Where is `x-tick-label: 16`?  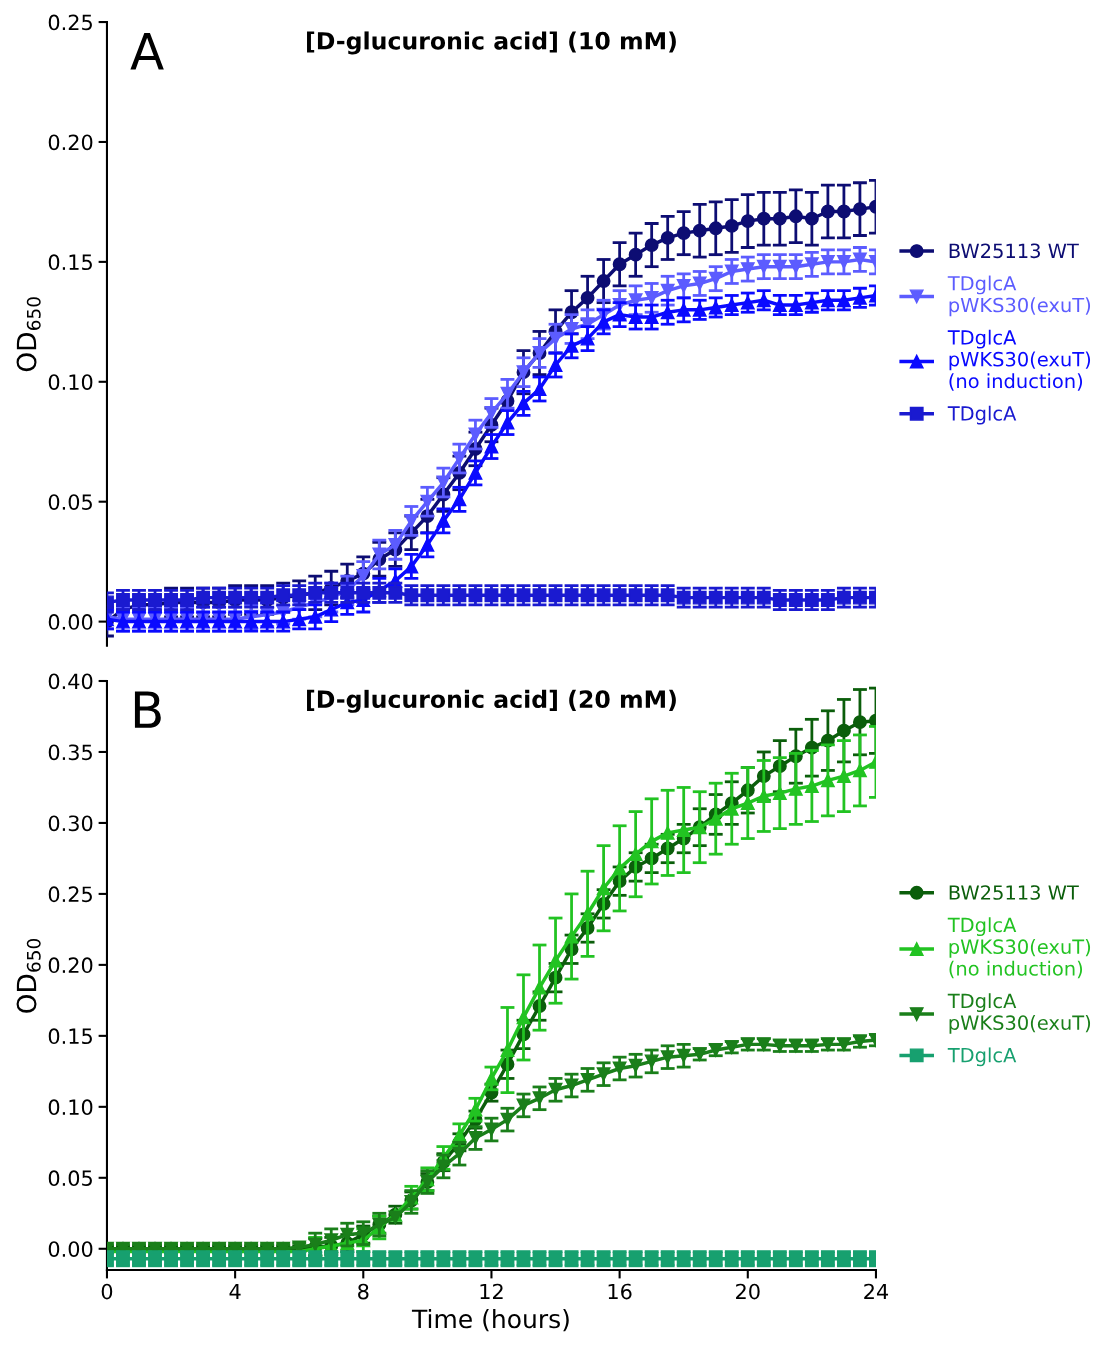 x-tick-label: 16 is located at coordinates (620, 1291).